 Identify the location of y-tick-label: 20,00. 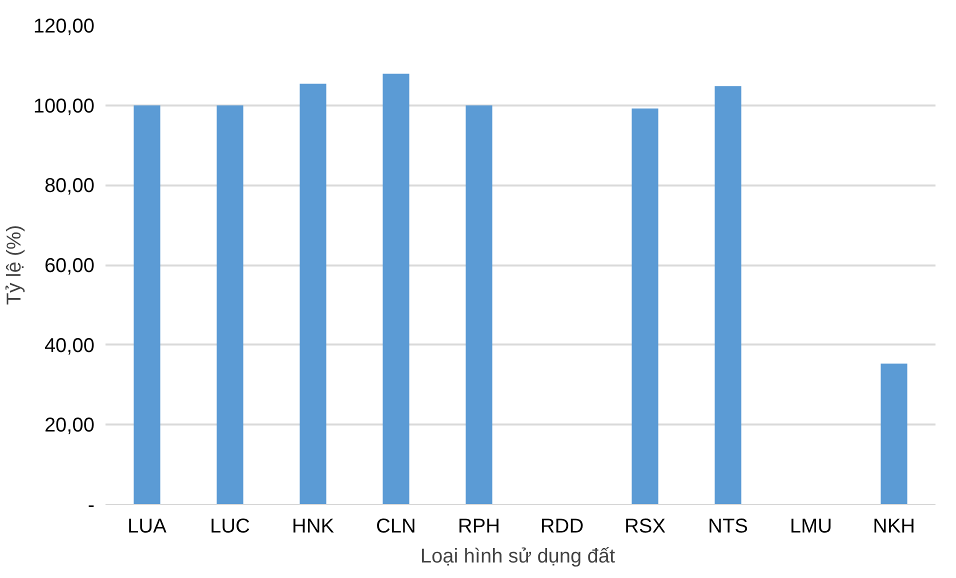
(69, 425).